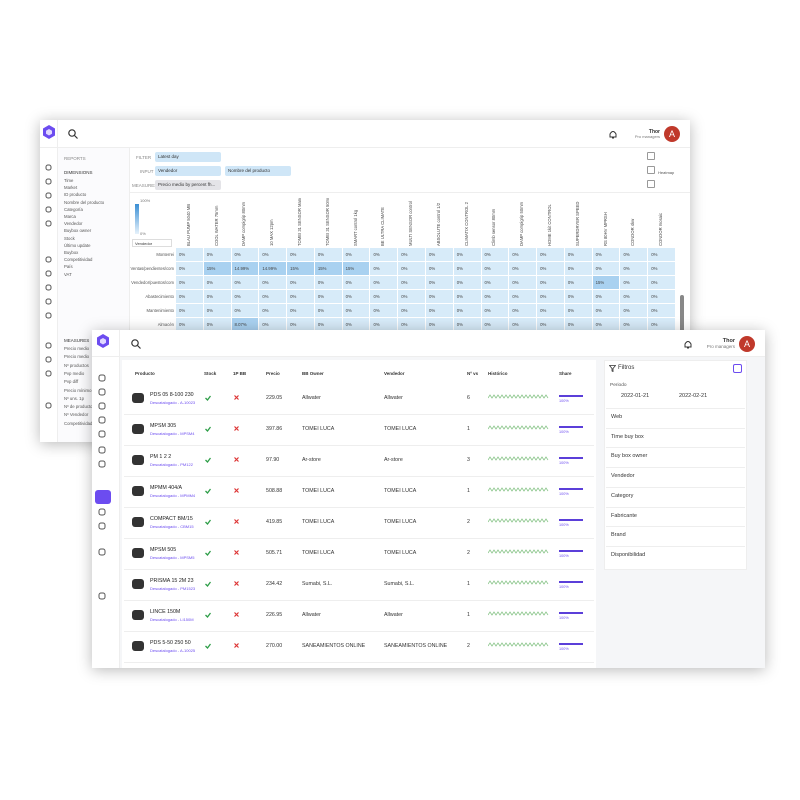 The image size is (800, 800). Describe the element at coordinates (272, 232) in the screenshot. I see `column-header: 10 MAX 12pm` at that location.